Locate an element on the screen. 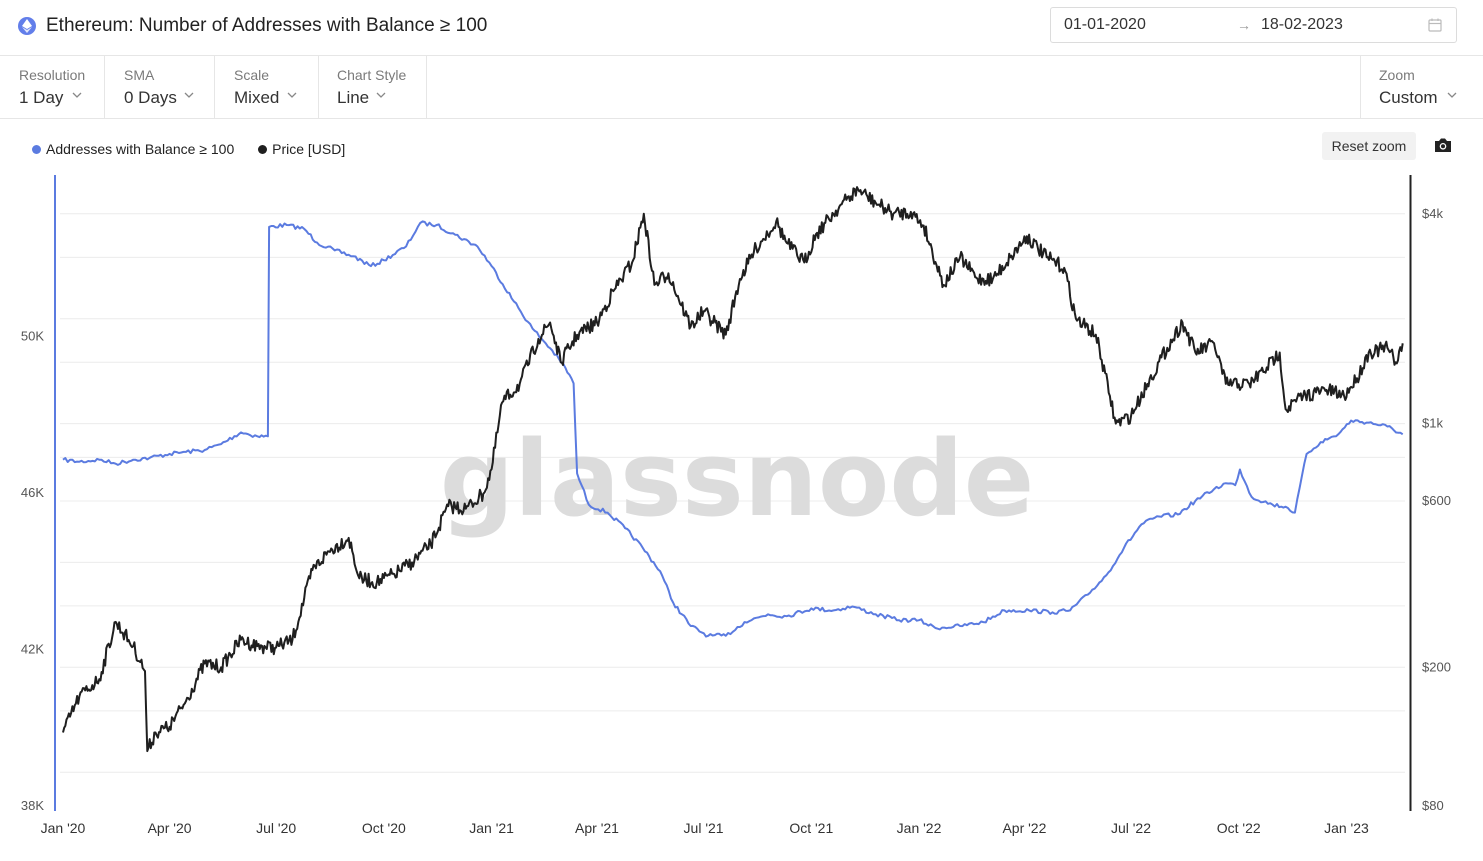 This screenshot has height=861, width=1483. x-tick-label: Jan '22 is located at coordinates (919, 828).